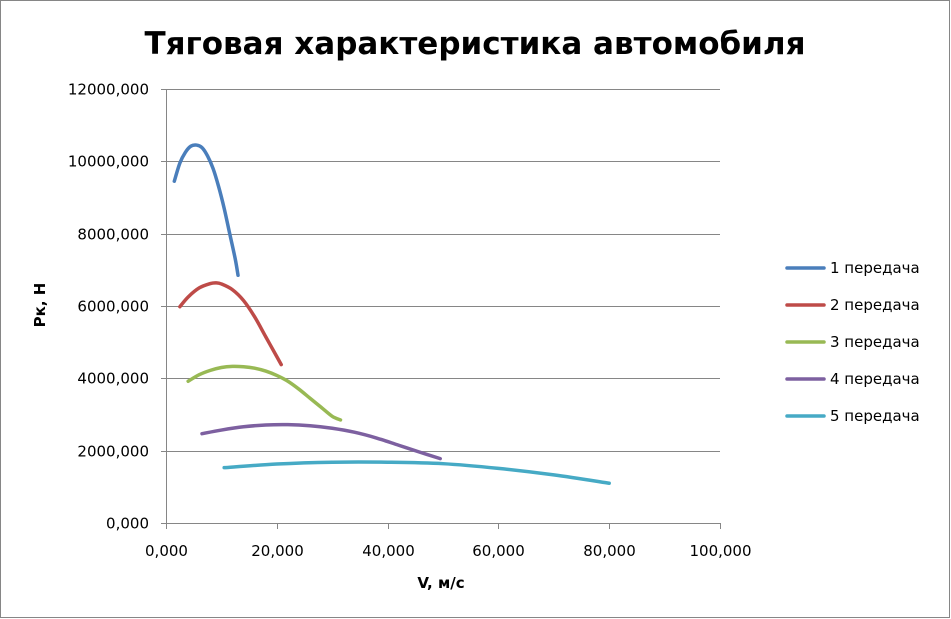 The image size is (951, 619). I want to click on x-axis-title: V, м/с, so click(440, 583).